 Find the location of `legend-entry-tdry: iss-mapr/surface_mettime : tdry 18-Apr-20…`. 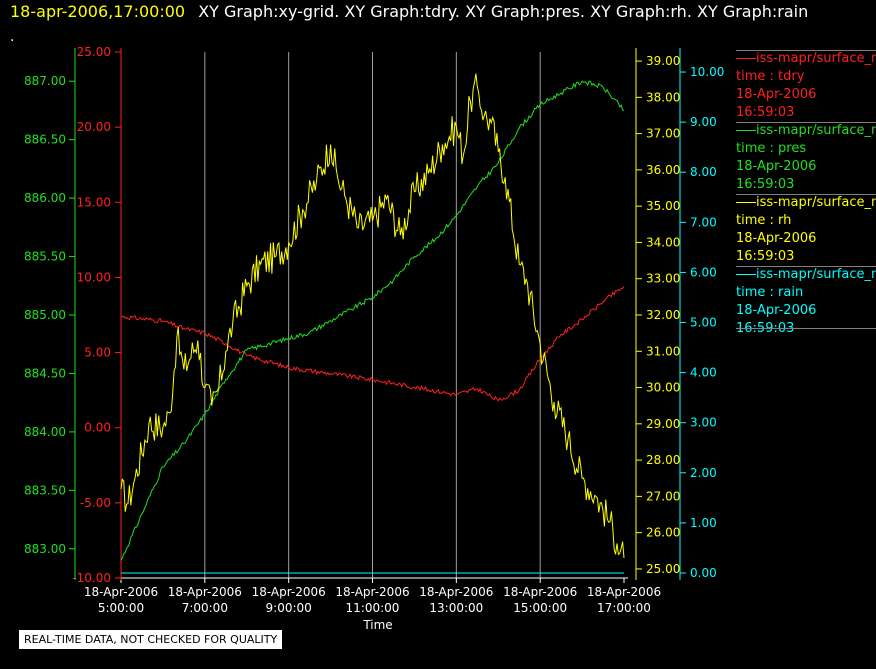

legend-entry-tdry: iss-mapr/surface_mettime : tdry 18-Apr-20… is located at coordinates (806, 86).